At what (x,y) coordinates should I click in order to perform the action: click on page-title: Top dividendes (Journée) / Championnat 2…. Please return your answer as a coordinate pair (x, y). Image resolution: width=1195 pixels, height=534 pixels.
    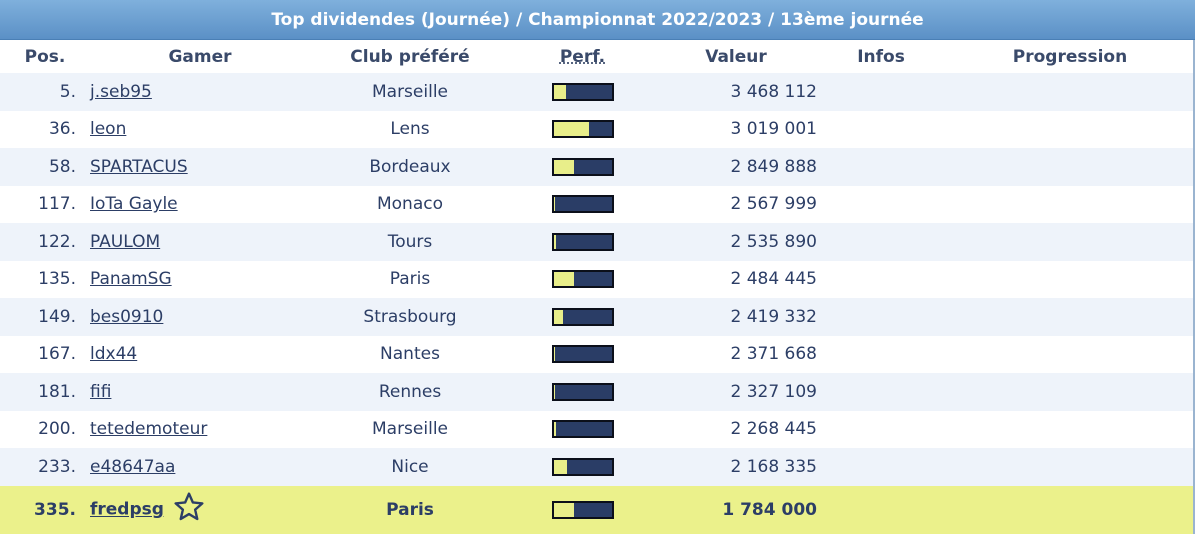
    Looking at the image, I should click on (597, 20).